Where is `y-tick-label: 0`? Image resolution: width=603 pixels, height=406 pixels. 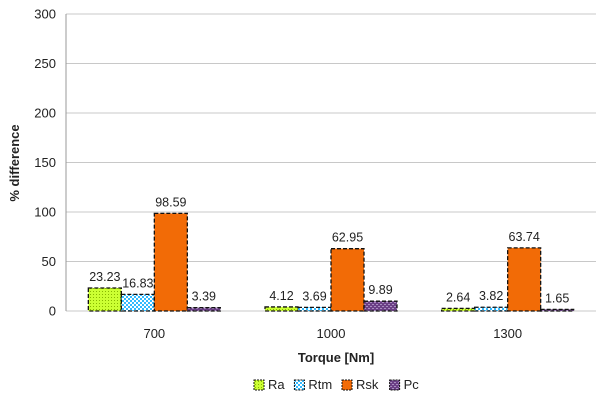
y-tick-label: 0 is located at coordinates (52, 311).